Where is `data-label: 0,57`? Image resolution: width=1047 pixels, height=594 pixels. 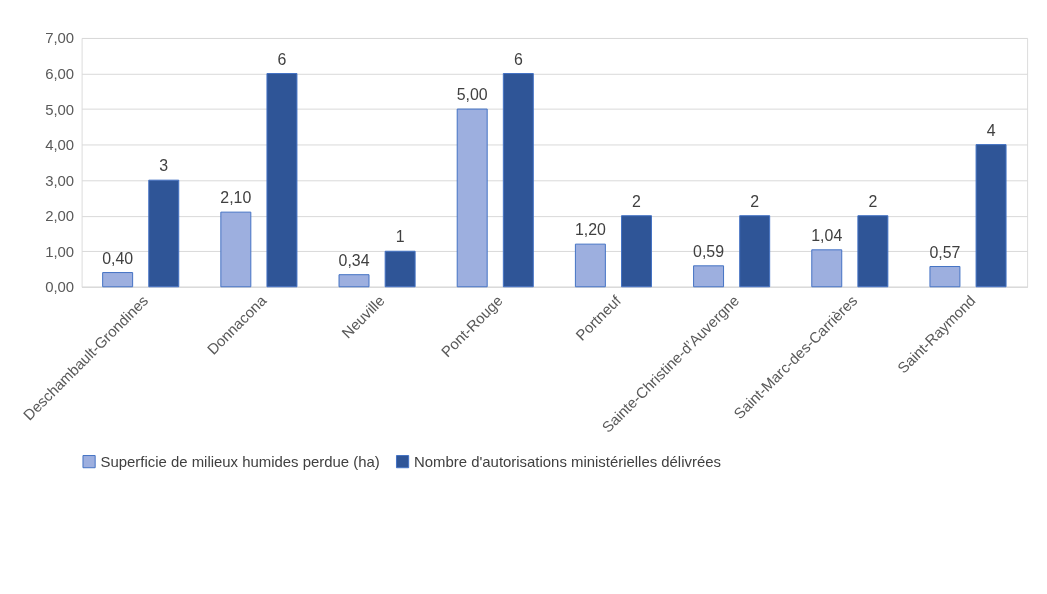 data-label: 0,57 is located at coordinates (945, 252).